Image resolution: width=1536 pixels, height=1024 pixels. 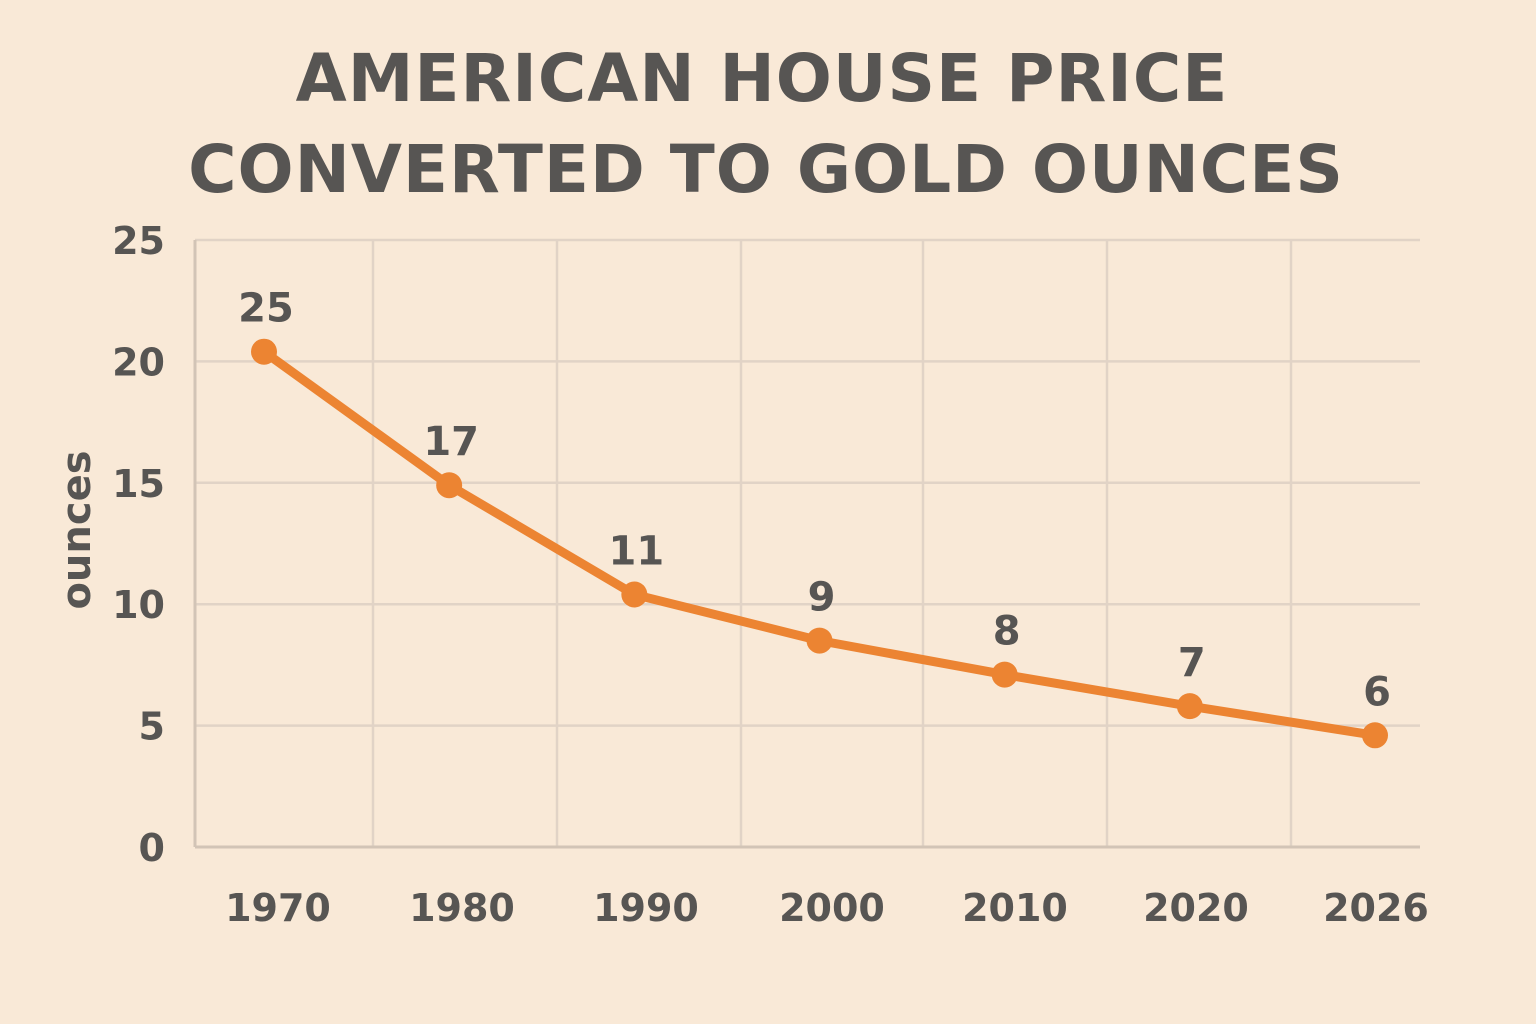 I want to click on data-label: 9, so click(x=822, y=598).